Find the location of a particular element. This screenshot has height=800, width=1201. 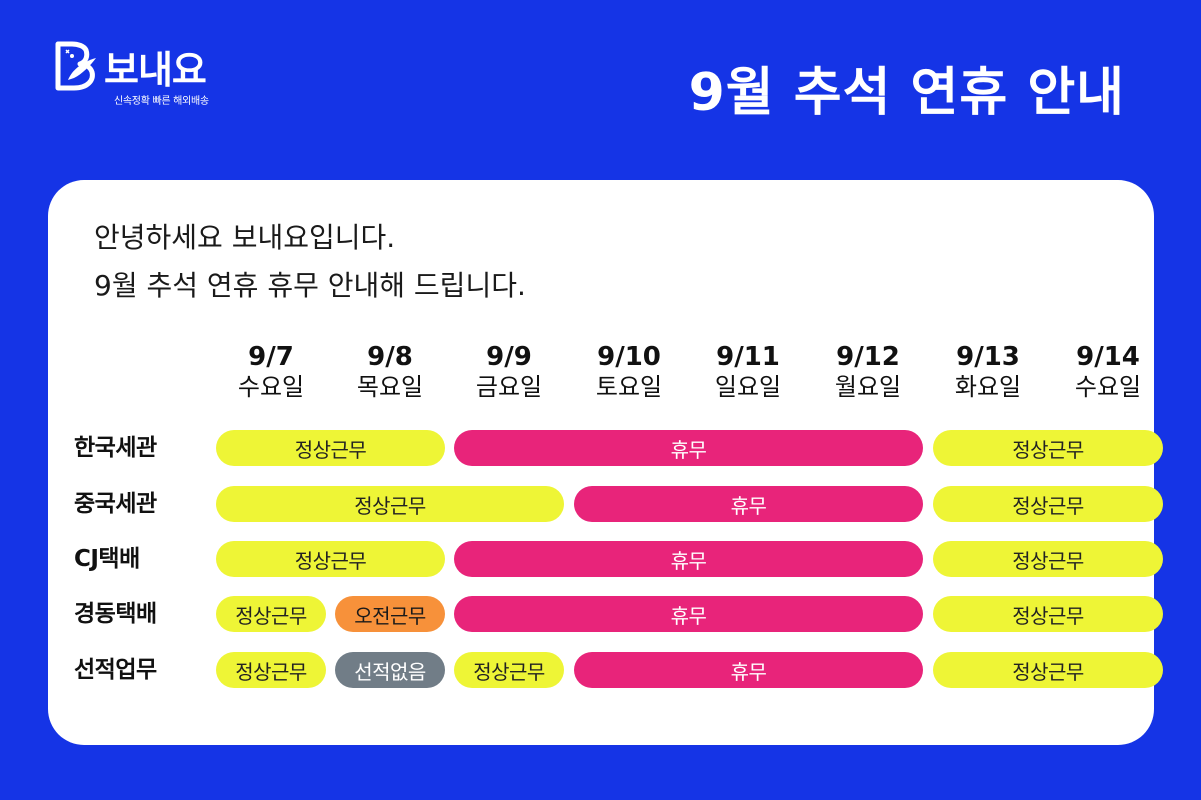

date-label: 9/9 is located at coordinates (509, 357).